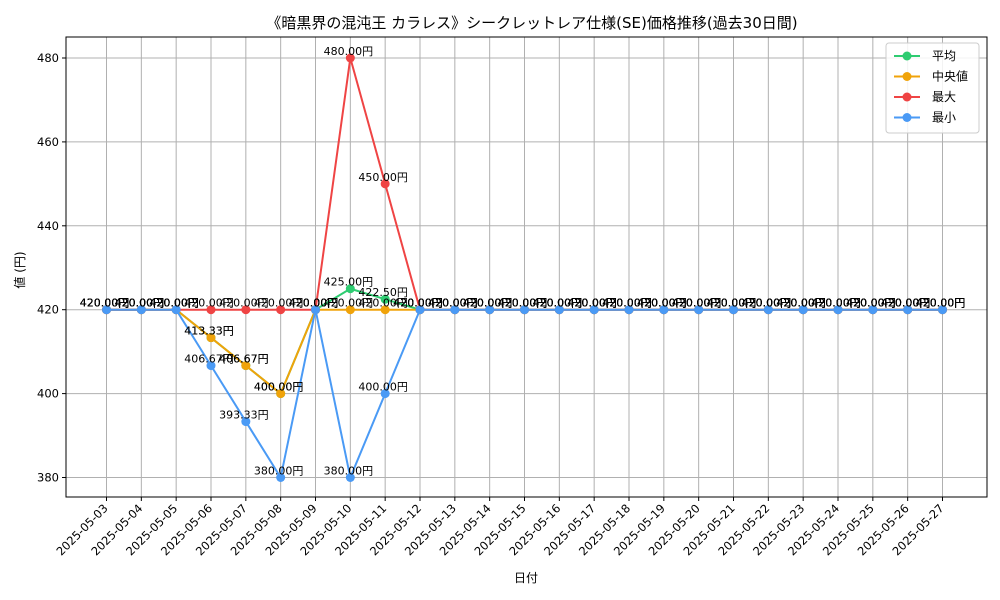  What do you see at coordinates (48, 226) in the screenshot?
I see `y-tick-label: 440` at bounding box center [48, 226].